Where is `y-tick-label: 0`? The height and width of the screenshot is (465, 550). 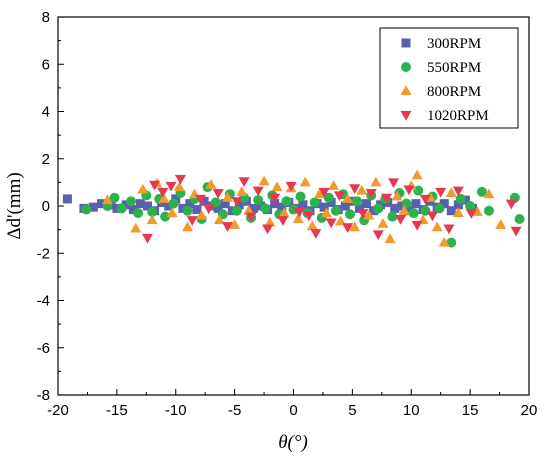
y-tick-label: 0 is located at coordinates (46, 206).